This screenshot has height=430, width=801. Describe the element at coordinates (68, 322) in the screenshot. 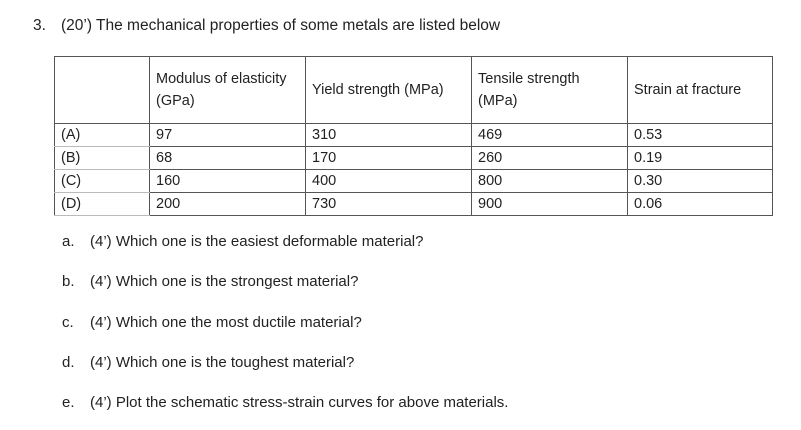

I see `question-label: c.` at that location.